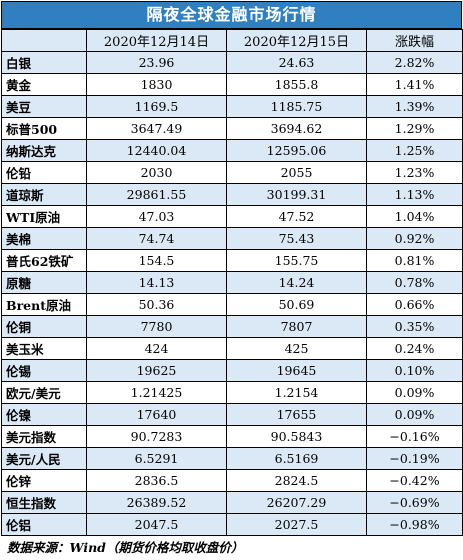  What do you see at coordinates (44, 348) in the screenshot?
I see `row-label: 美玉米` at bounding box center [44, 348].